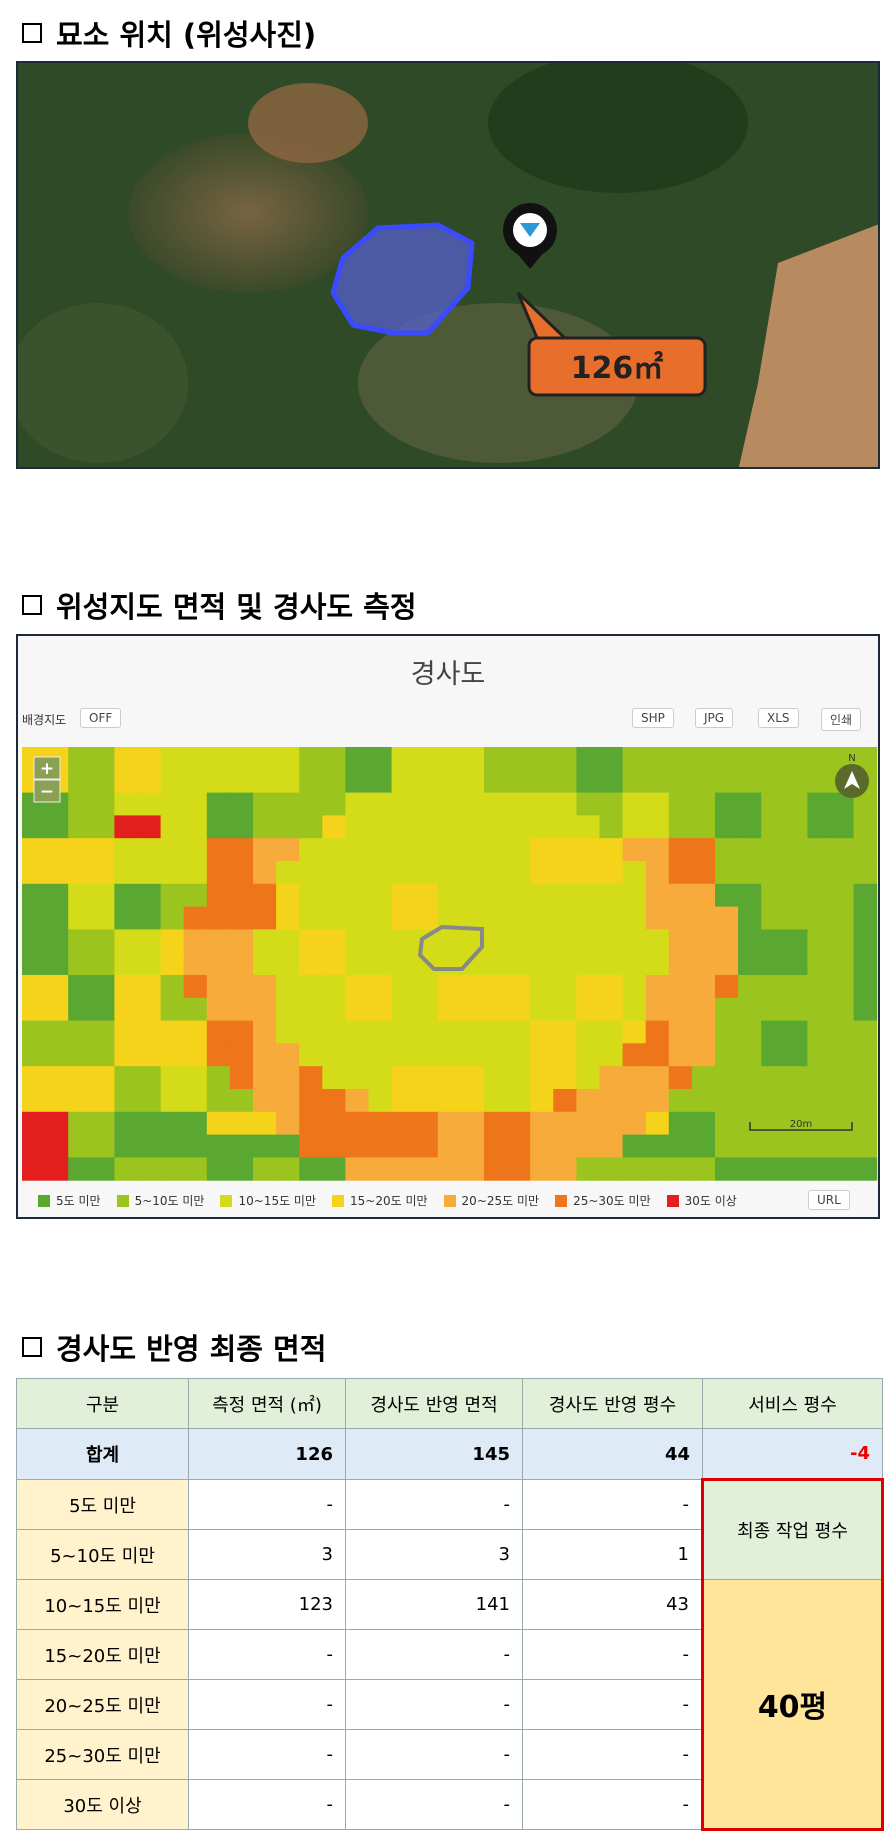  I want to click on legend-swatch, so click(672, 1200).